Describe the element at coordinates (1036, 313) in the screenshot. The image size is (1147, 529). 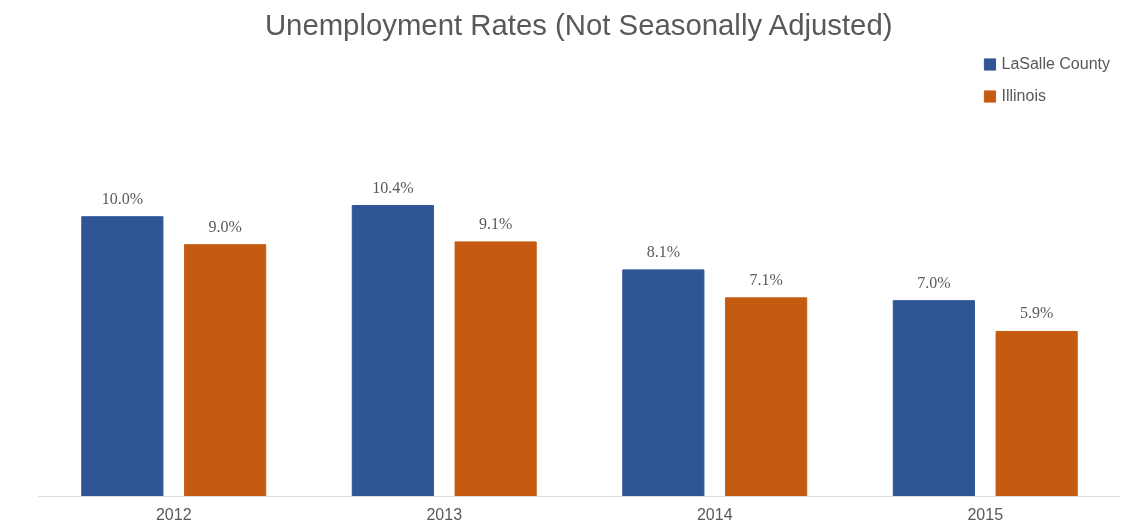
I see `data-label: 5.9%` at that location.